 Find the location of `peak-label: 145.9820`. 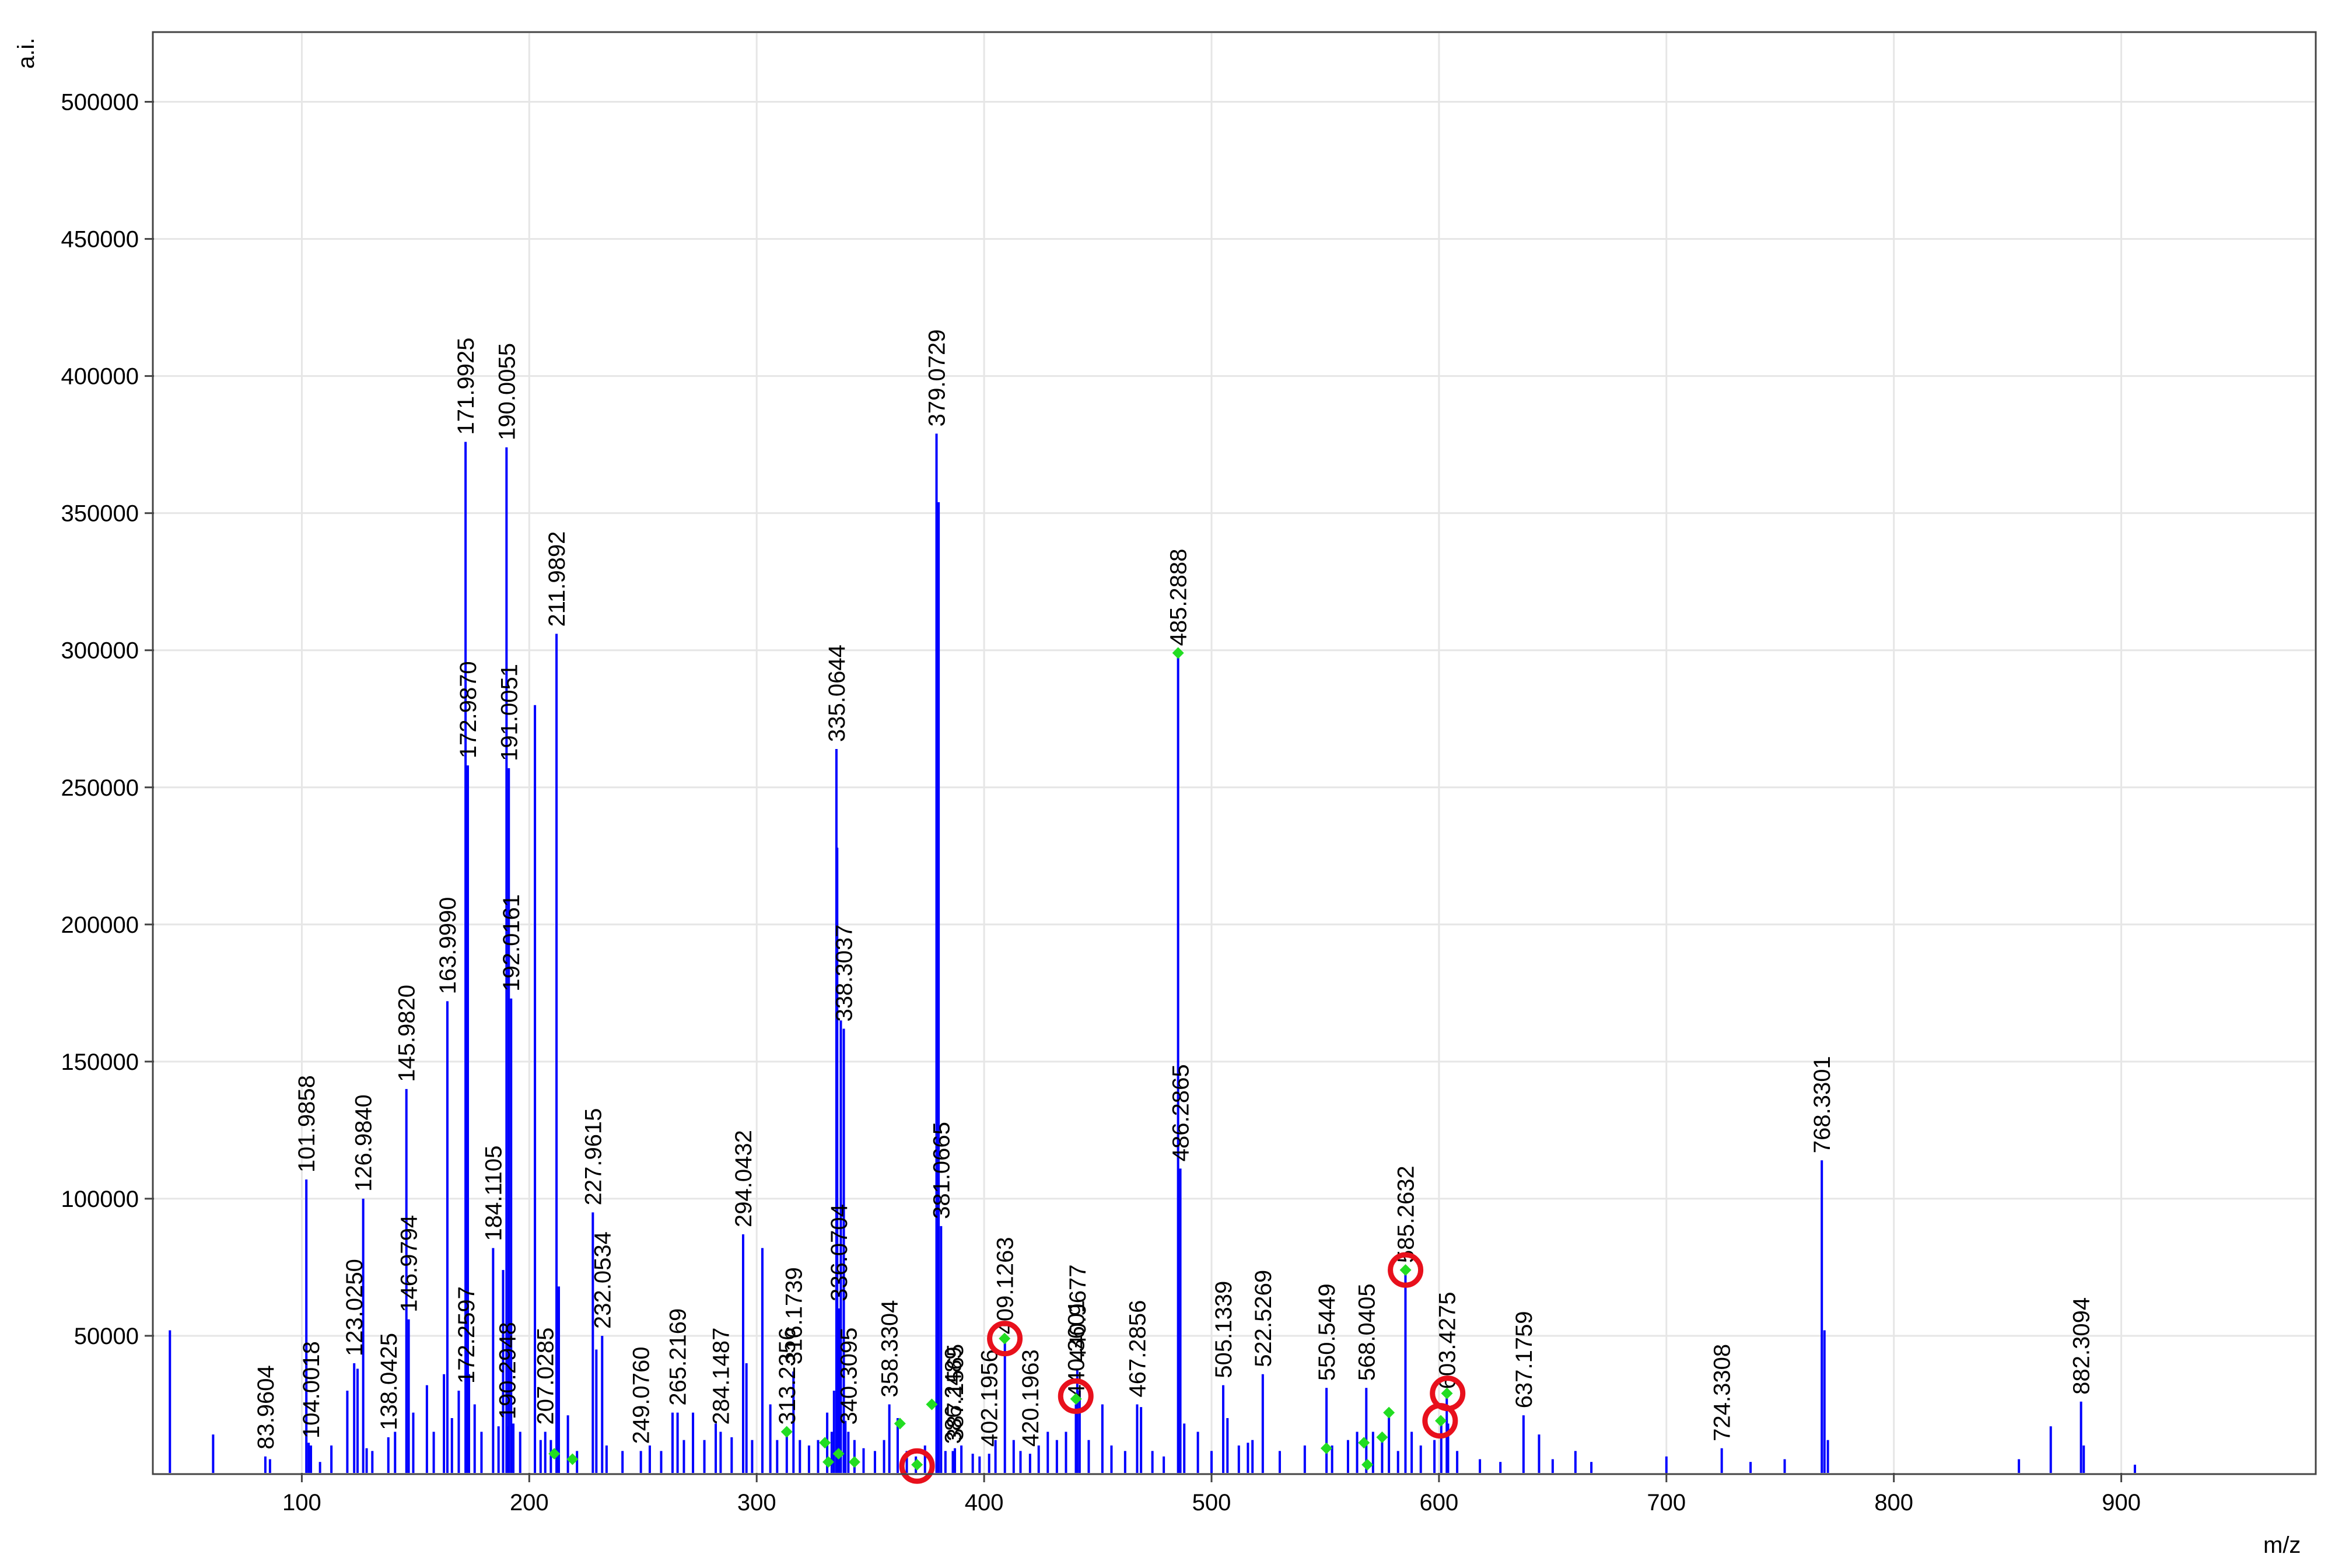

peak-label: 145.9820 is located at coordinates (407, 1033).